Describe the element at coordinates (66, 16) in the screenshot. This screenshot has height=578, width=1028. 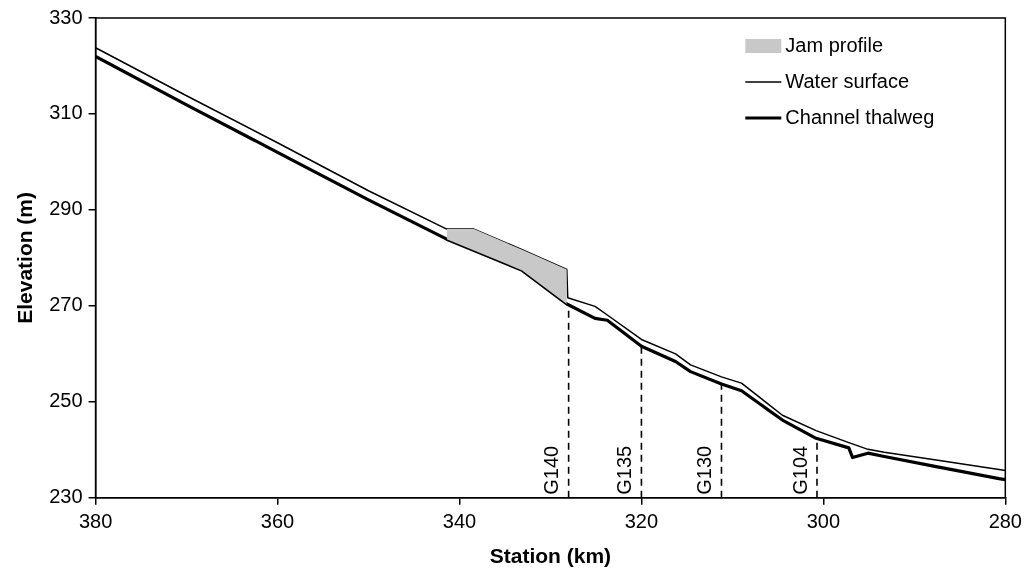
I see `y-tick-label: 330` at that location.